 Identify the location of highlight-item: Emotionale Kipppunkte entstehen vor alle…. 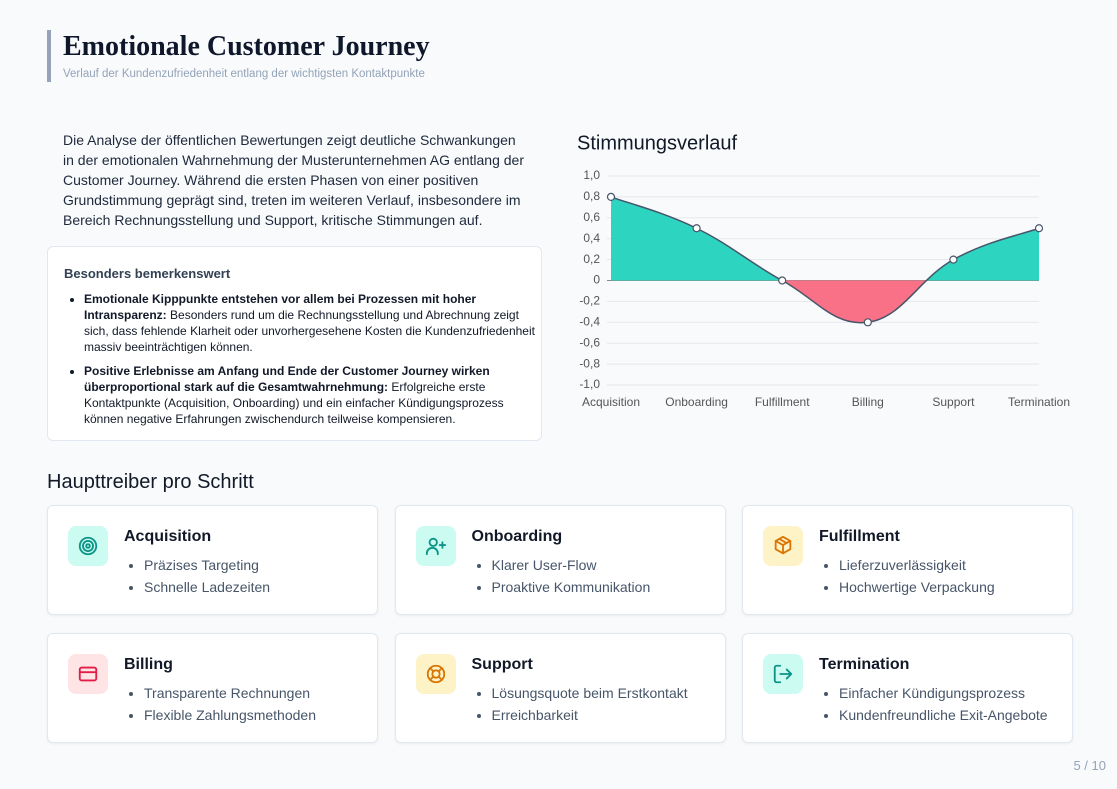
(314, 323).